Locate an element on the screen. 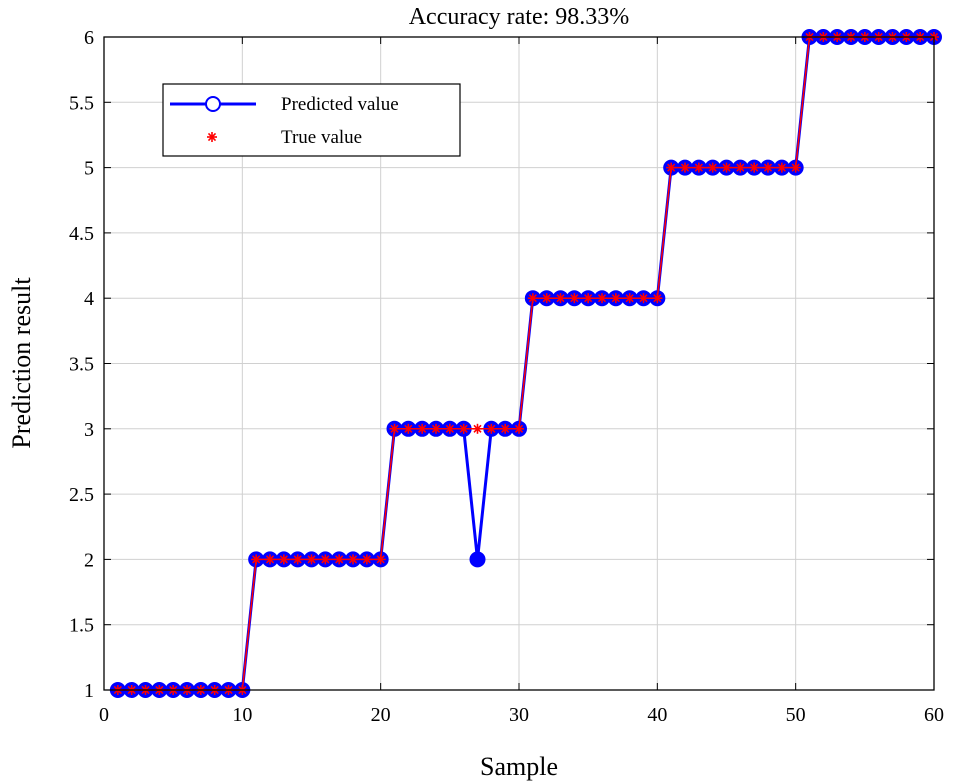 The image size is (955, 784). y-tick-label: 5.5 is located at coordinates (81, 103).